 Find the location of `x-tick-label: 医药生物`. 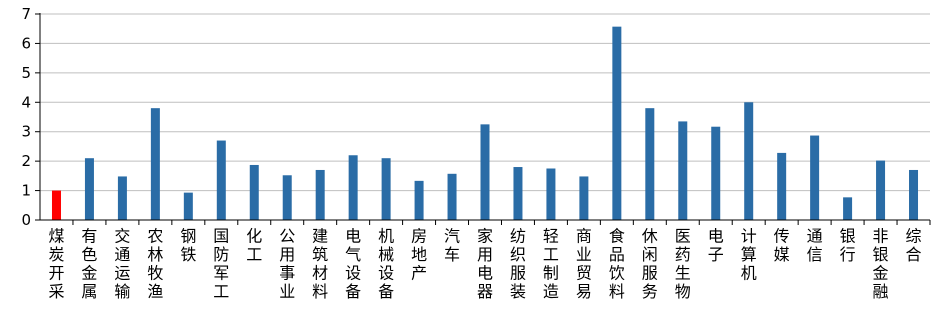

x-tick-label: 医药生物 is located at coordinates (683, 264).